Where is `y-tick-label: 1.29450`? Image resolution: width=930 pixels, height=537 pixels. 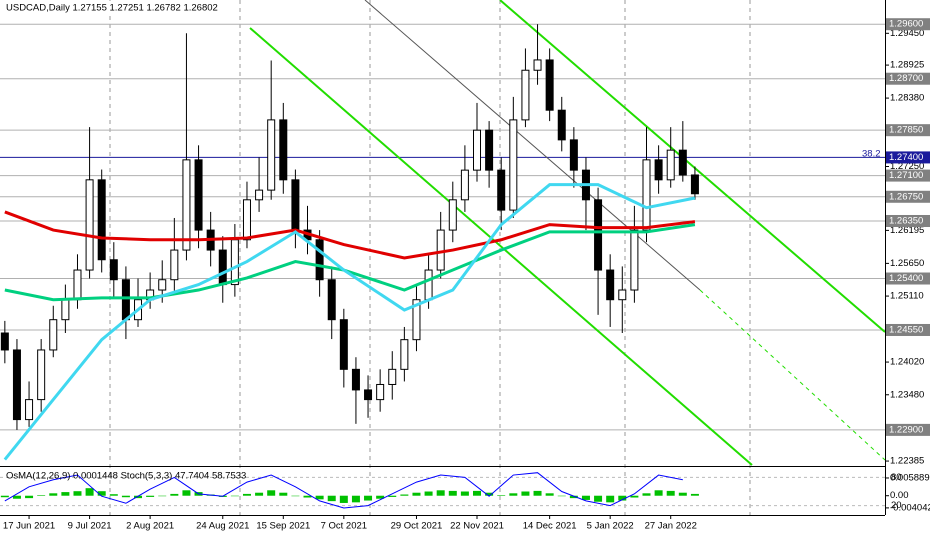 y-tick-label: 1.29450 is located at coordinates (907, 33).